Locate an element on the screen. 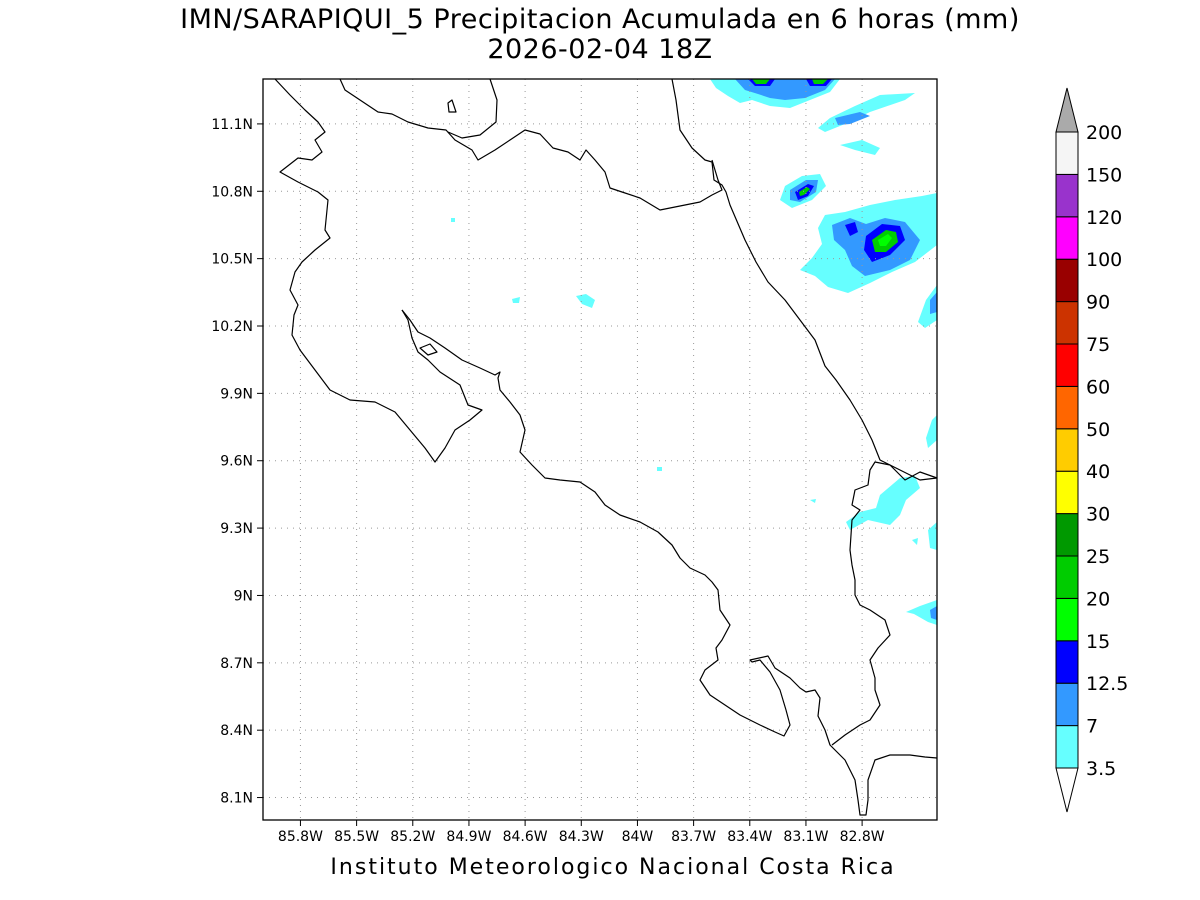  lon-tick-label: 85.8W is located at coordinates (300, 837).